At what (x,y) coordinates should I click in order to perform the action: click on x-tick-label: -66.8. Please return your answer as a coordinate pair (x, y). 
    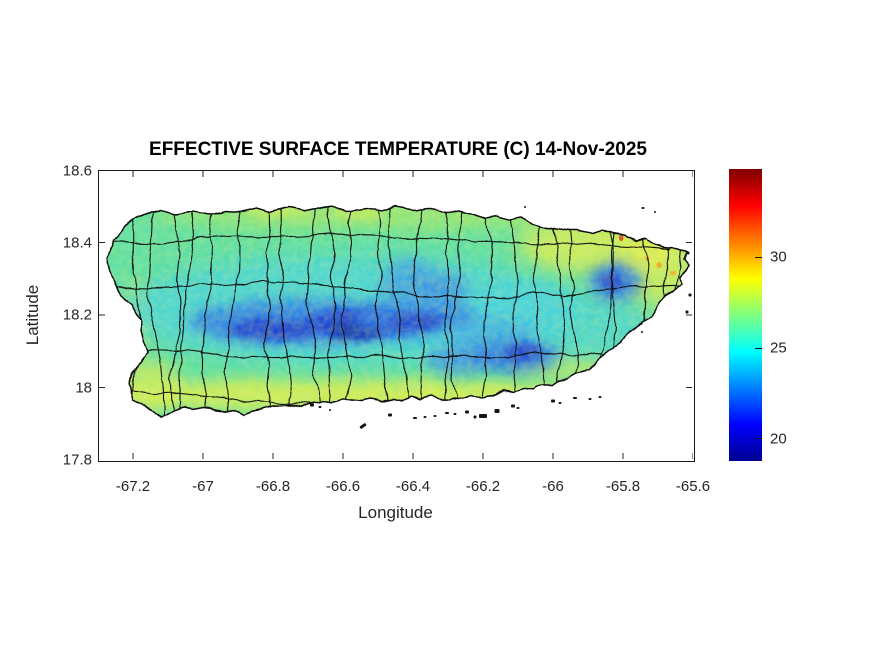
    Looking at the image, I should click on (273, 486).